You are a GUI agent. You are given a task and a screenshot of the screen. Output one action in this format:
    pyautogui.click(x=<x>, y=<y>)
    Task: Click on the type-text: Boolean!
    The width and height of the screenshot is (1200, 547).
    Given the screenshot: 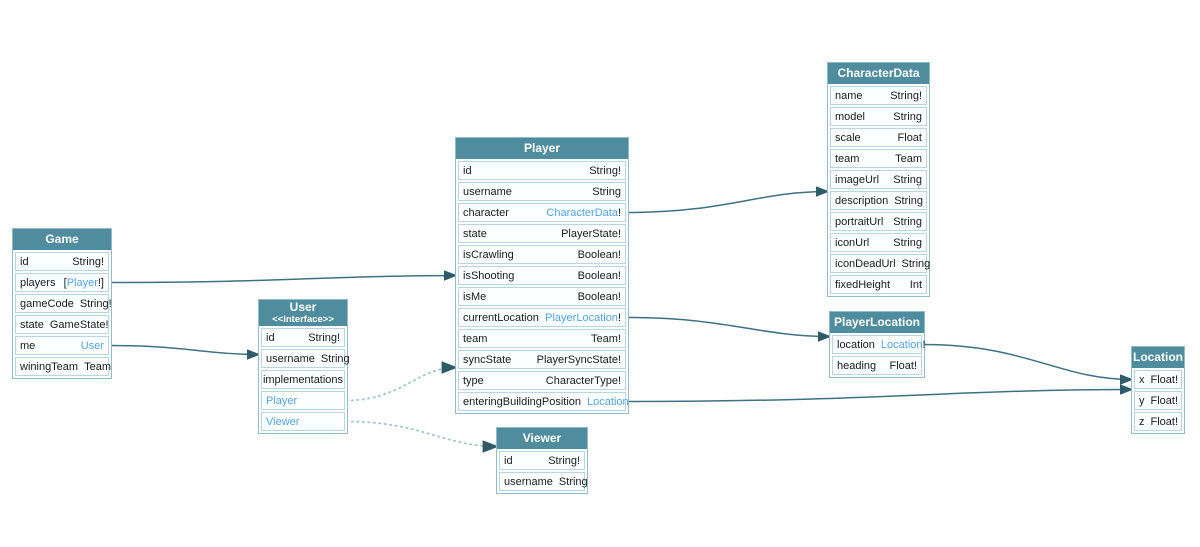 What is the action you would take?
    pyautogui.click(x=599, y=275)
    